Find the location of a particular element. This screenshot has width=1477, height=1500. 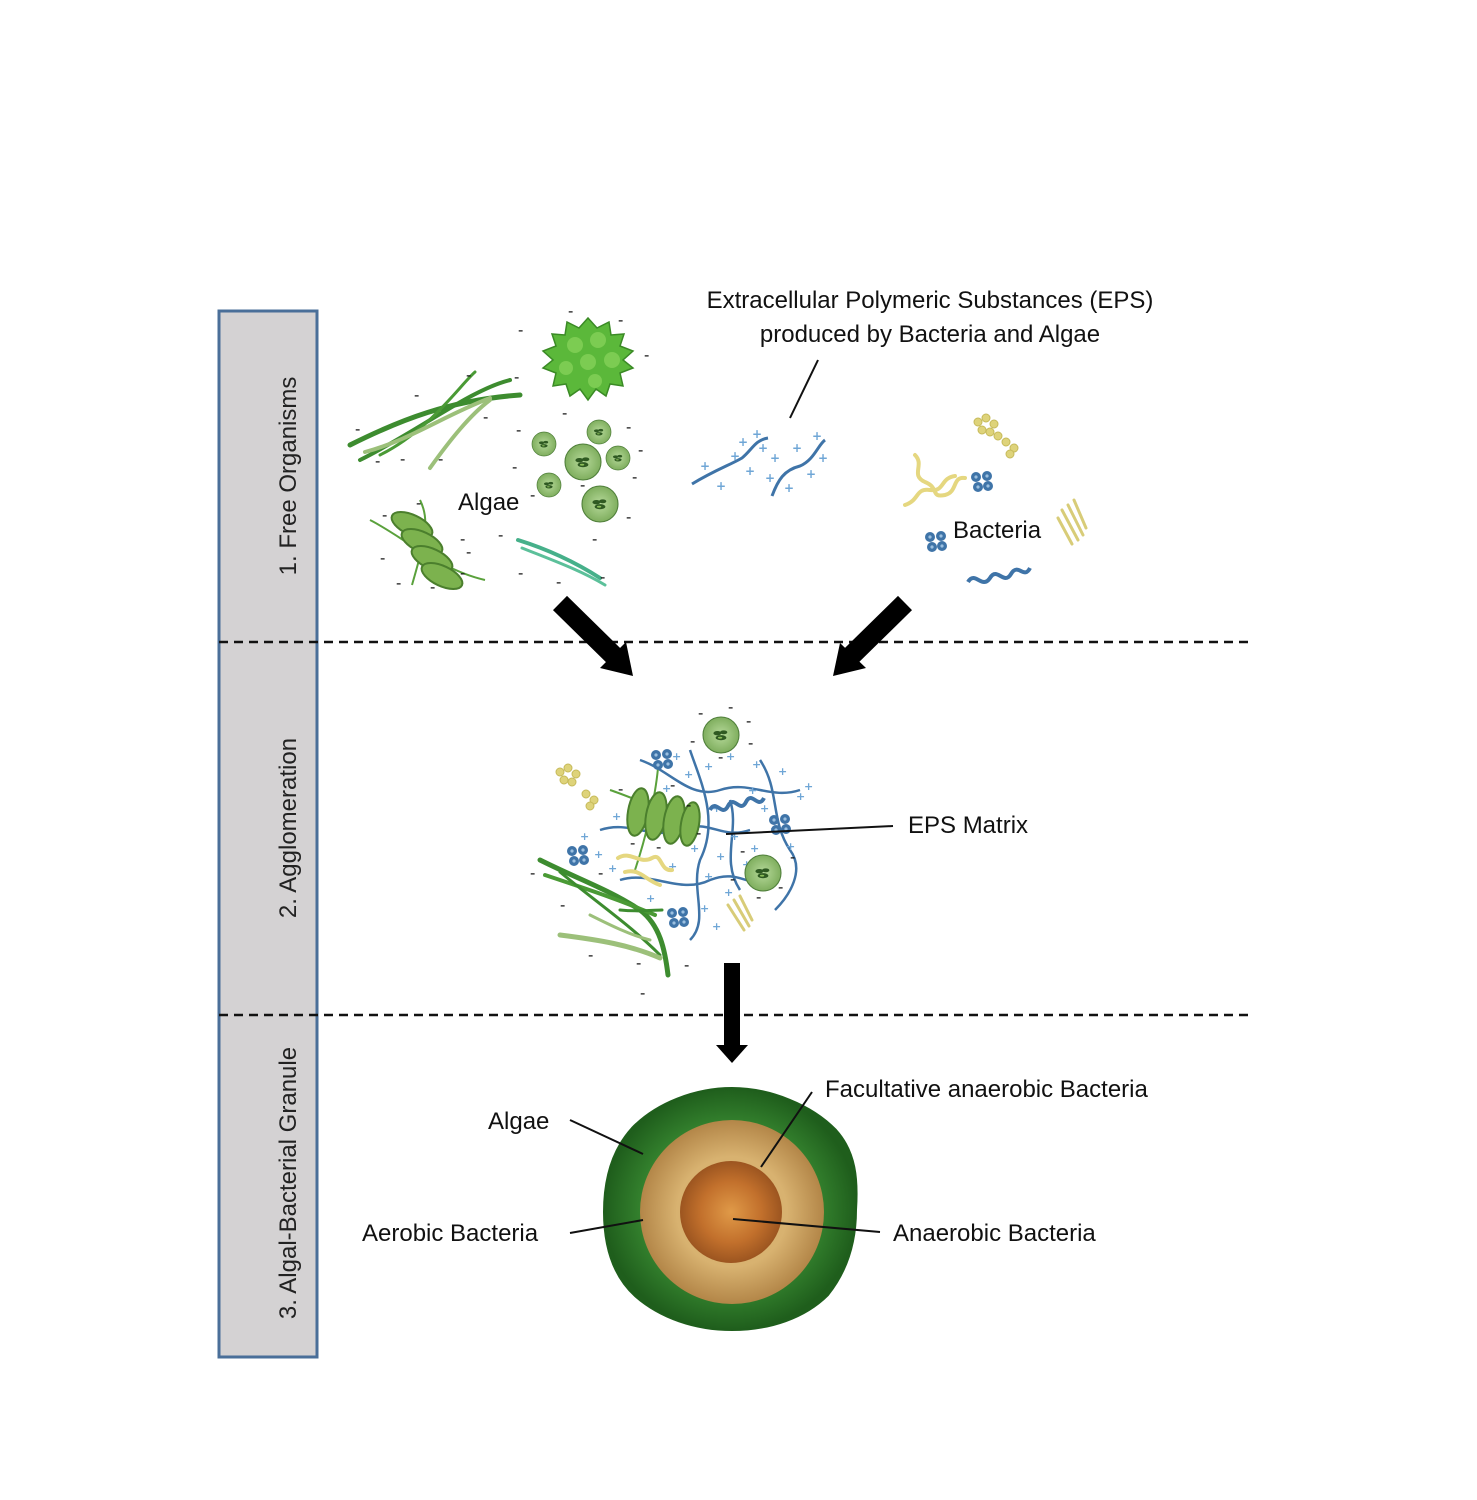

granule-anaerobic-label: Anaerobic Bacteria is located at coordinates (994, 1233).